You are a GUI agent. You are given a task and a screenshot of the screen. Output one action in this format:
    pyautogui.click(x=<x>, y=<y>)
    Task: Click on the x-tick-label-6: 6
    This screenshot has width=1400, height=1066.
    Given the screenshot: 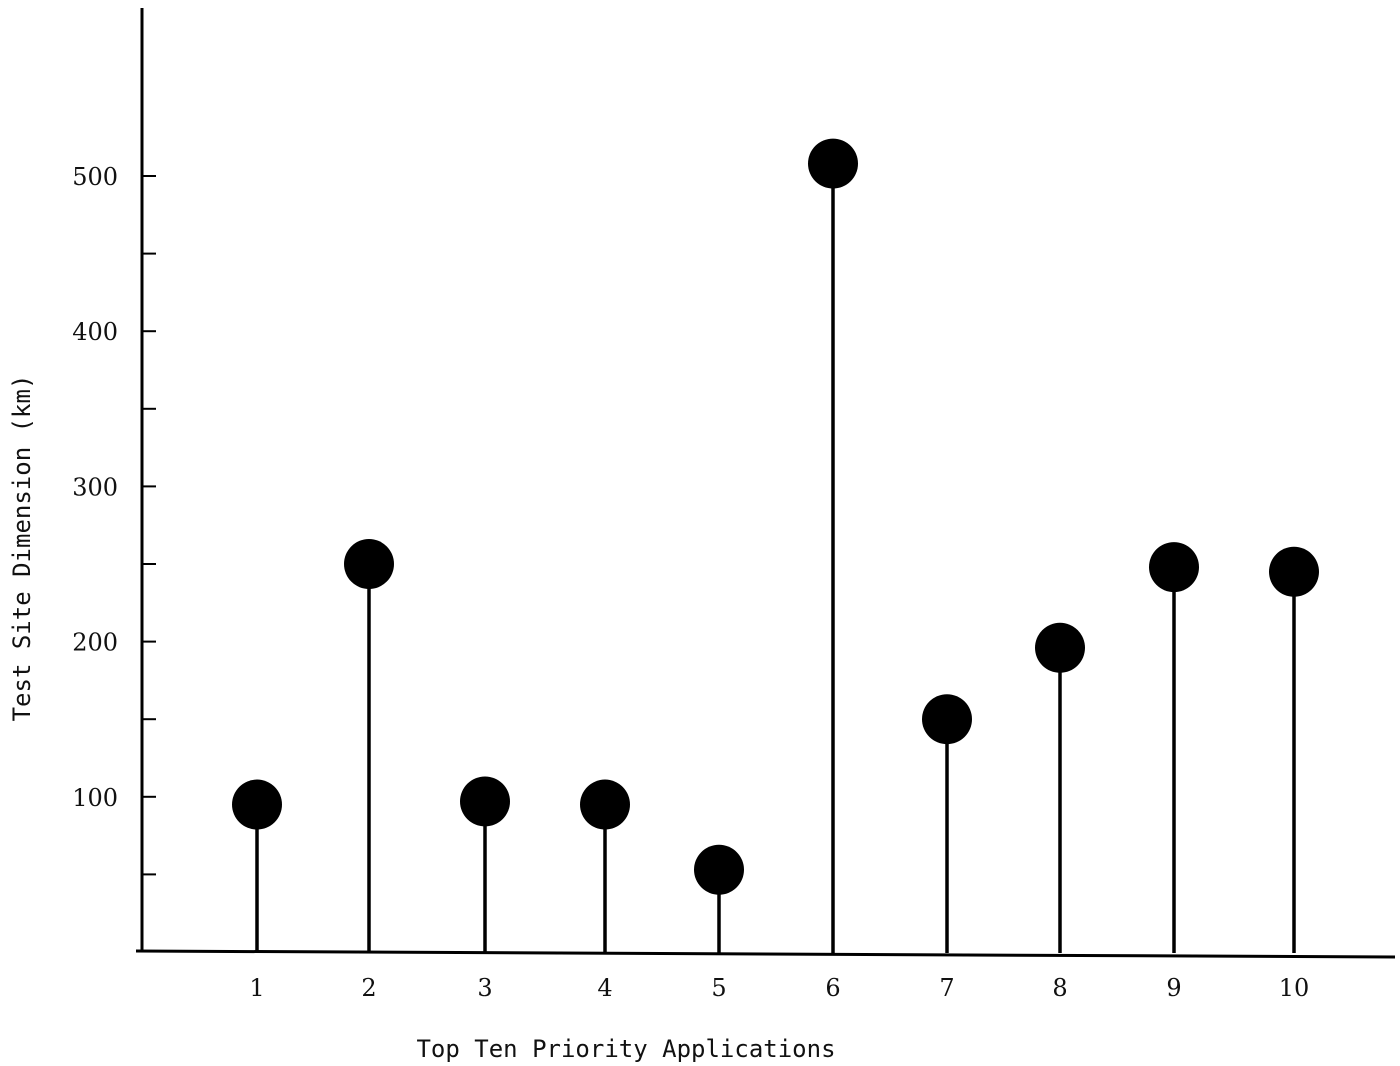 What is the action you would take?
    pyautogui.click(x=832, y=988)
    